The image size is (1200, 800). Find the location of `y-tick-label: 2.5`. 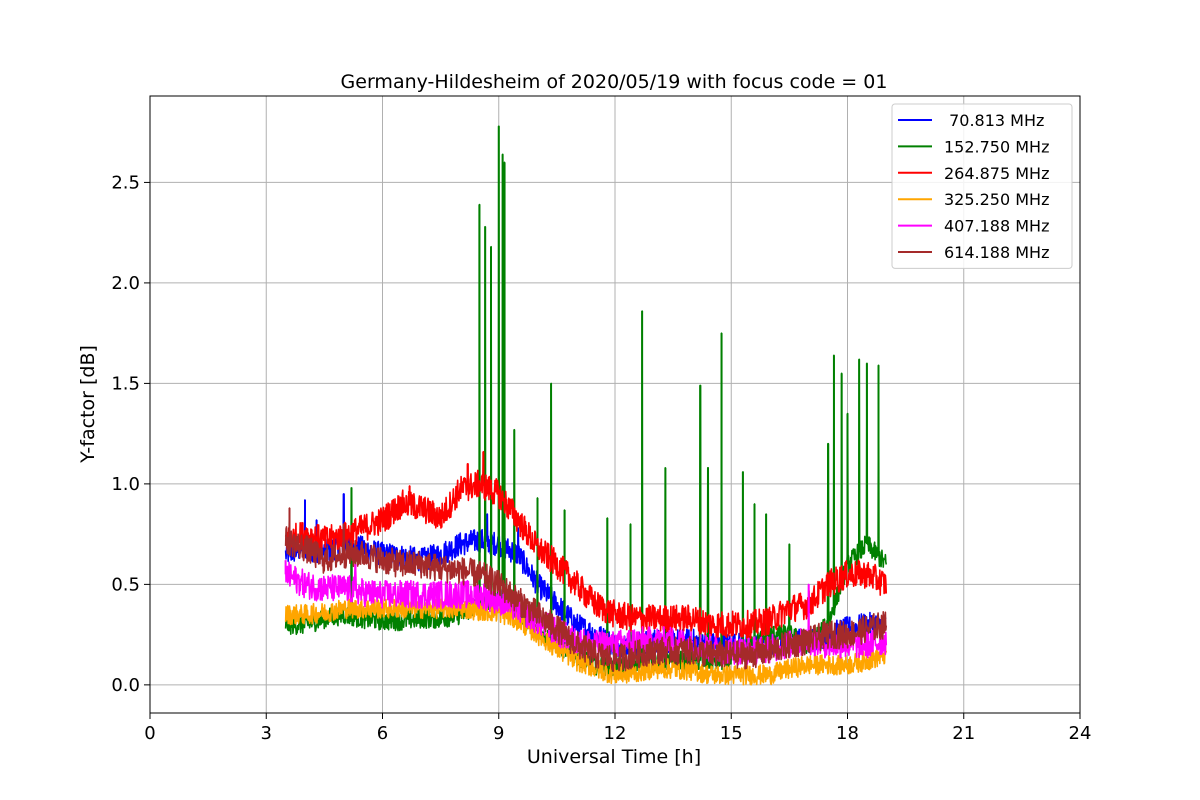

y-tick-label: 2.5 is located at coordinates (125, 182).